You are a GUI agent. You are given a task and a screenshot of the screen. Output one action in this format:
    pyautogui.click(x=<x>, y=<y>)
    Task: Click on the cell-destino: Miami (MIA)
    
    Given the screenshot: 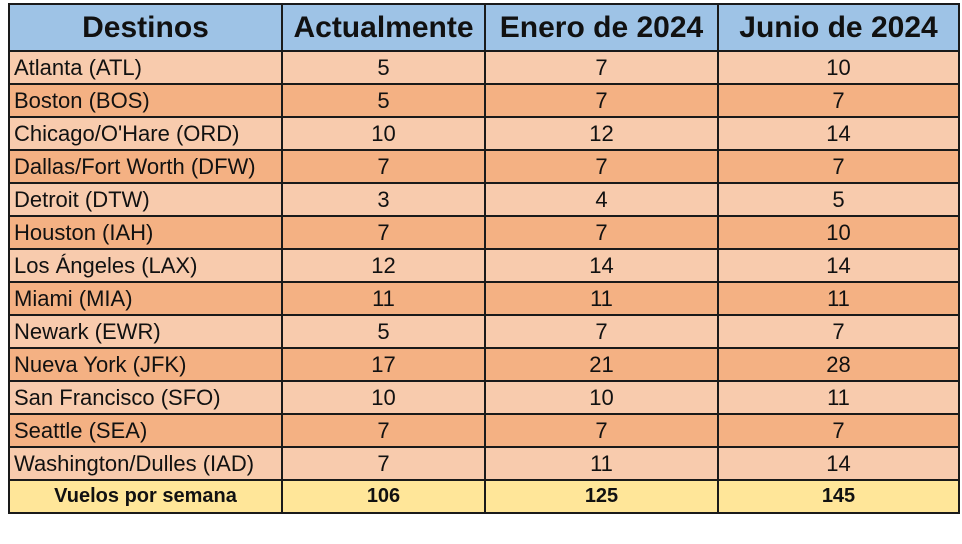 What is the action you would take?
    pyautogui.click(x=145, y=298)
    